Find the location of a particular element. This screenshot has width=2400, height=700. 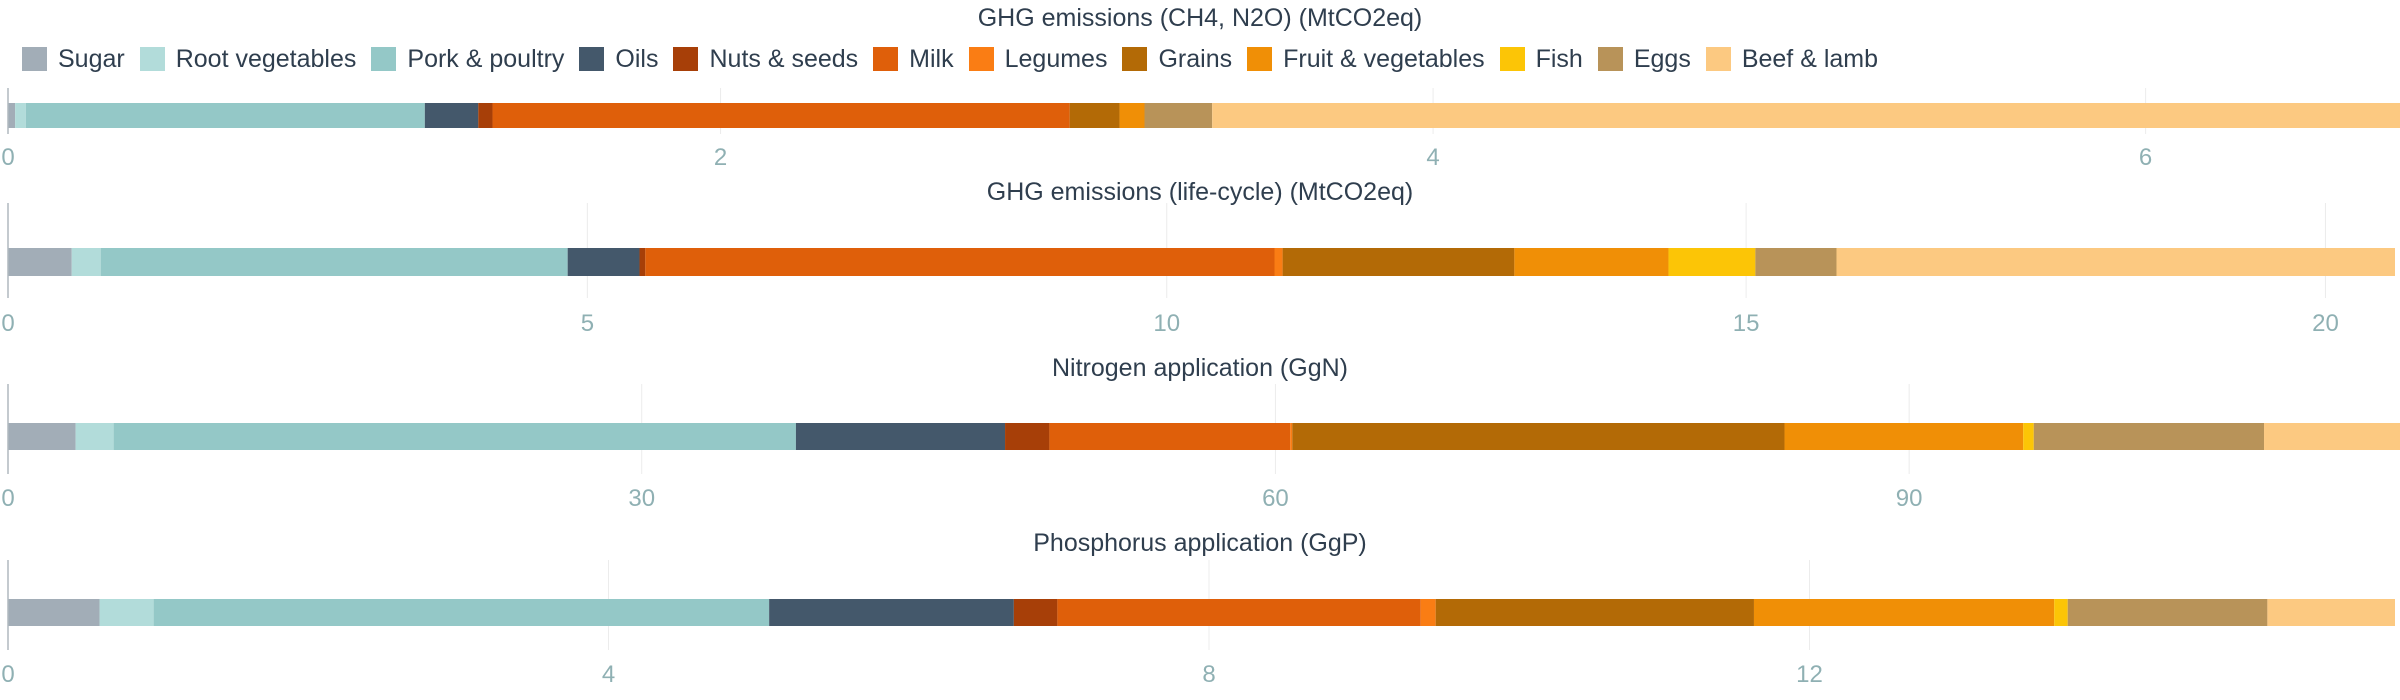

legend-item: Root vegetables is located at coordinates (248, 59).